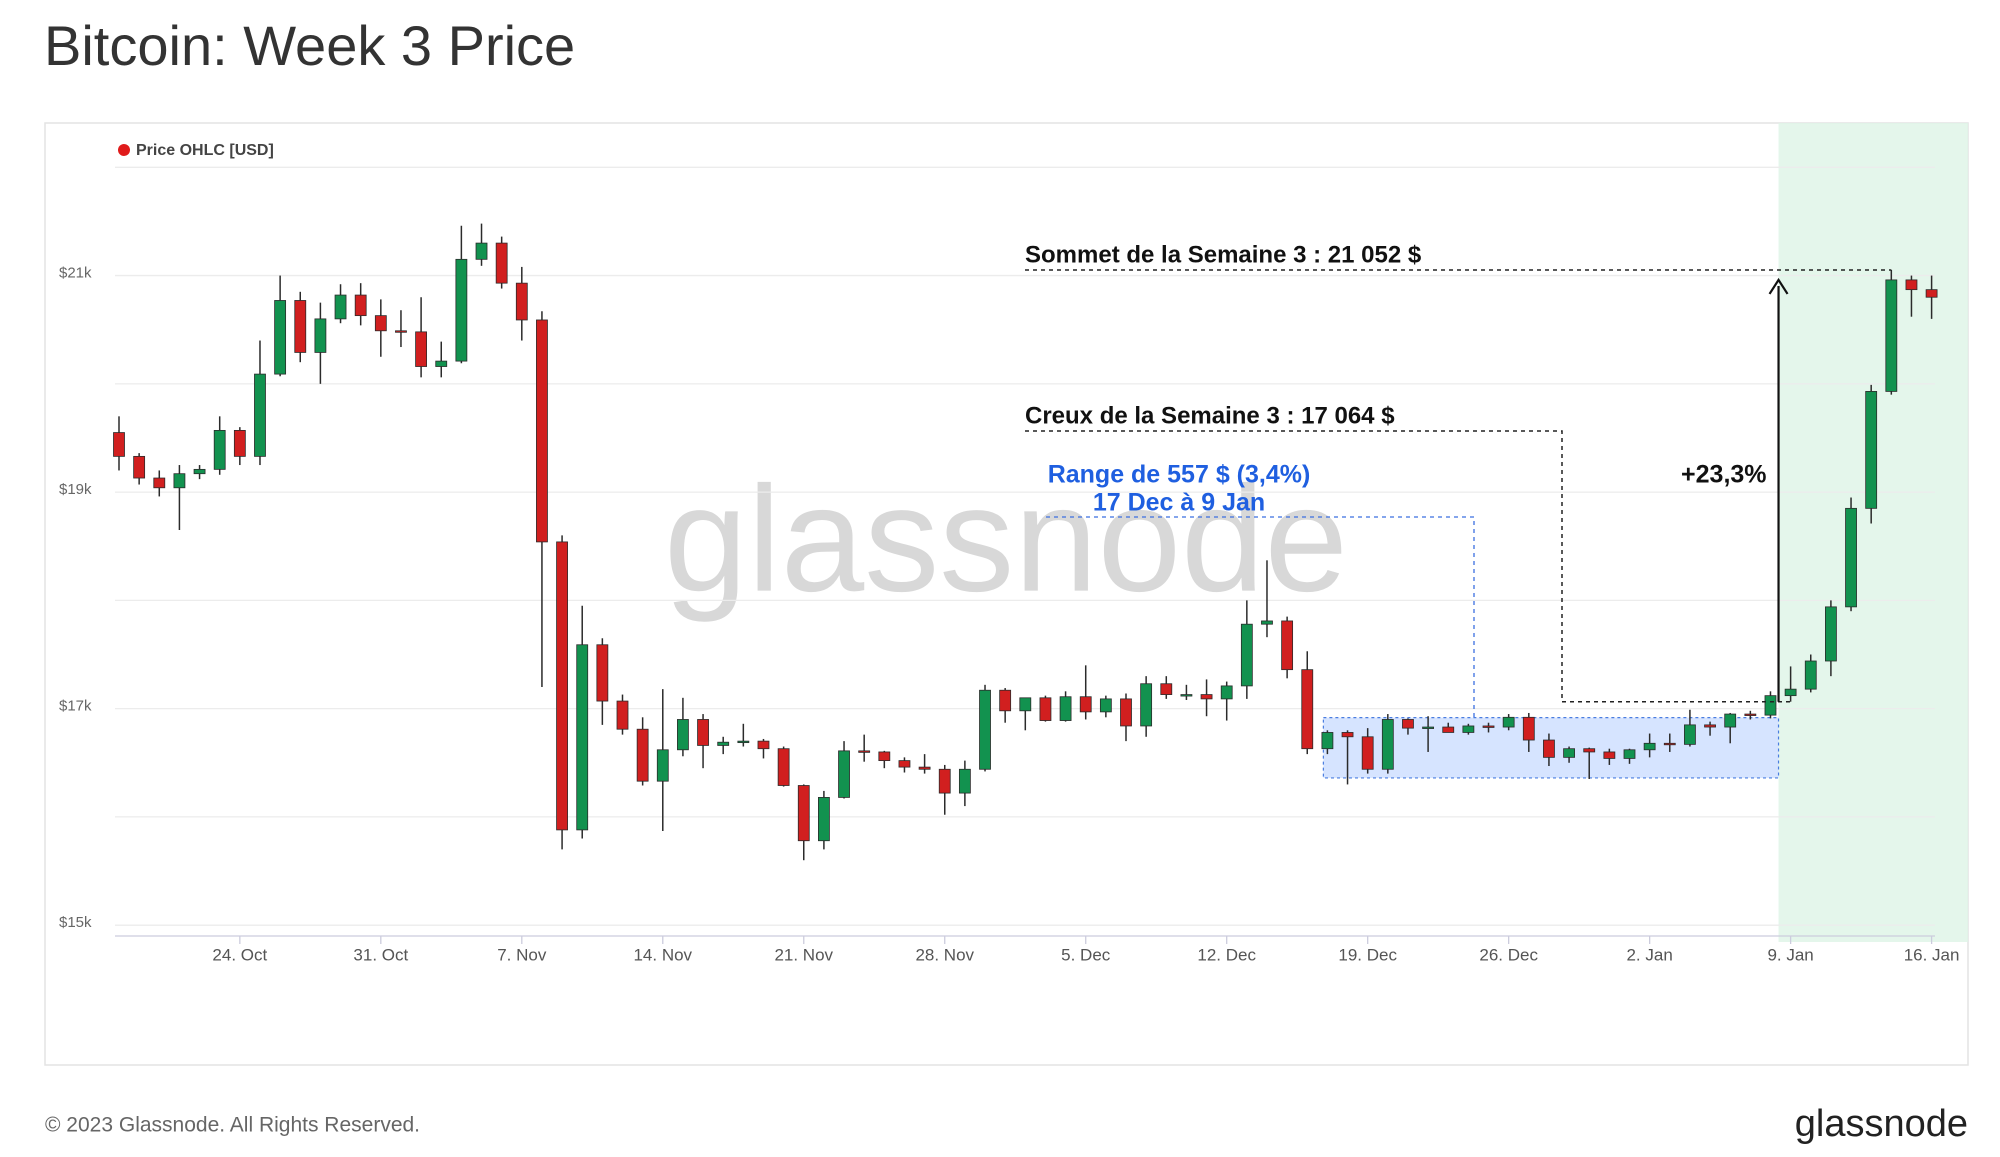  Describe the element at coordinates (803, 954) in the screenshot. I see `x-tick-label: 21. Nov` at that location.